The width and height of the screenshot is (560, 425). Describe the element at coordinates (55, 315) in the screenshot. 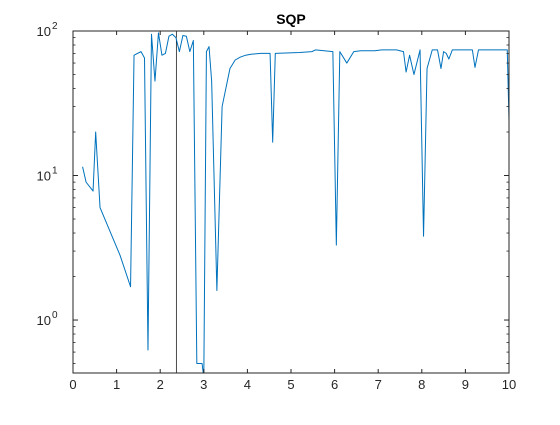

I see `y-tick-exponent: 0` at that location.